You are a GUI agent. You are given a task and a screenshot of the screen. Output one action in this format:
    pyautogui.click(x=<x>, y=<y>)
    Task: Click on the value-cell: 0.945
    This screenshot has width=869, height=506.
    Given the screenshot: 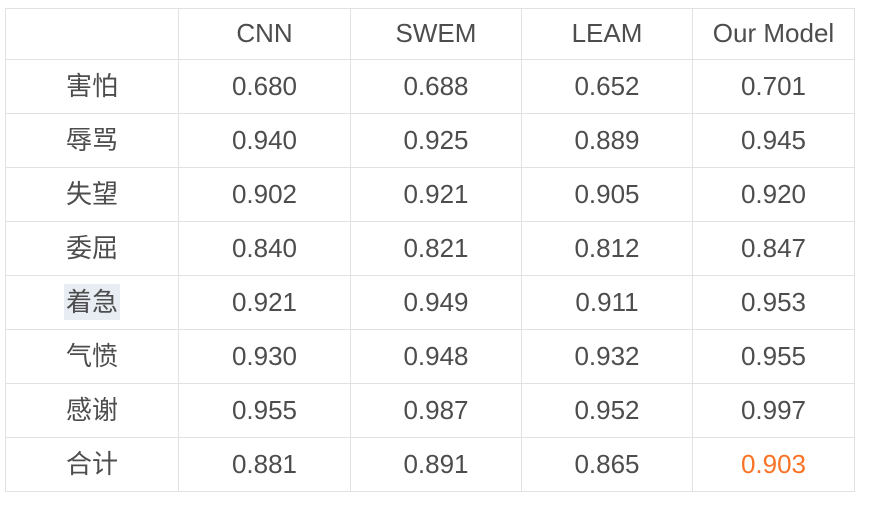 What is the action you would take?
    pyautogui.click(x=773, y=140)
    